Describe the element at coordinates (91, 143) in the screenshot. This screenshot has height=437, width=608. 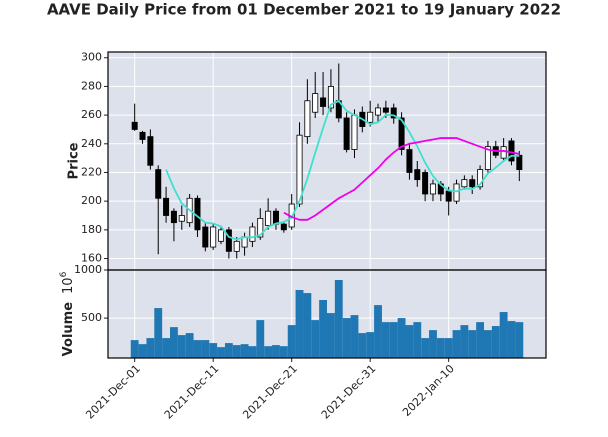
I see `y-tick-label: 240` at that location.